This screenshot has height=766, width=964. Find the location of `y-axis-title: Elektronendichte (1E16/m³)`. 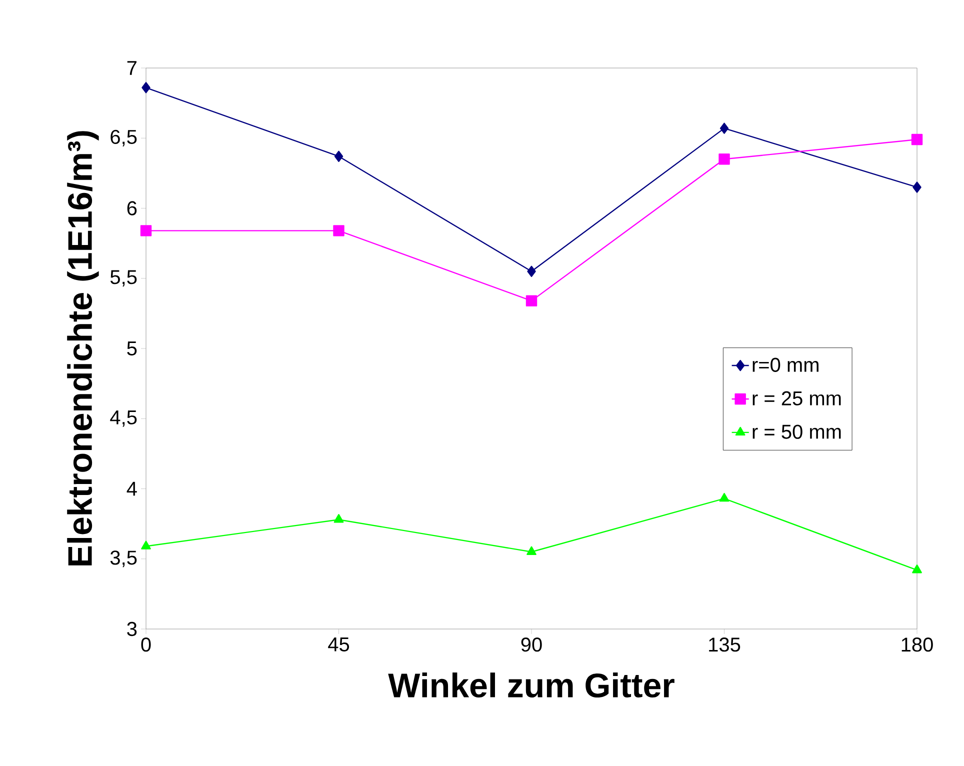

y-axis-title: Elektronendichte (1E16/m³) is located at coordinates (83, 348).